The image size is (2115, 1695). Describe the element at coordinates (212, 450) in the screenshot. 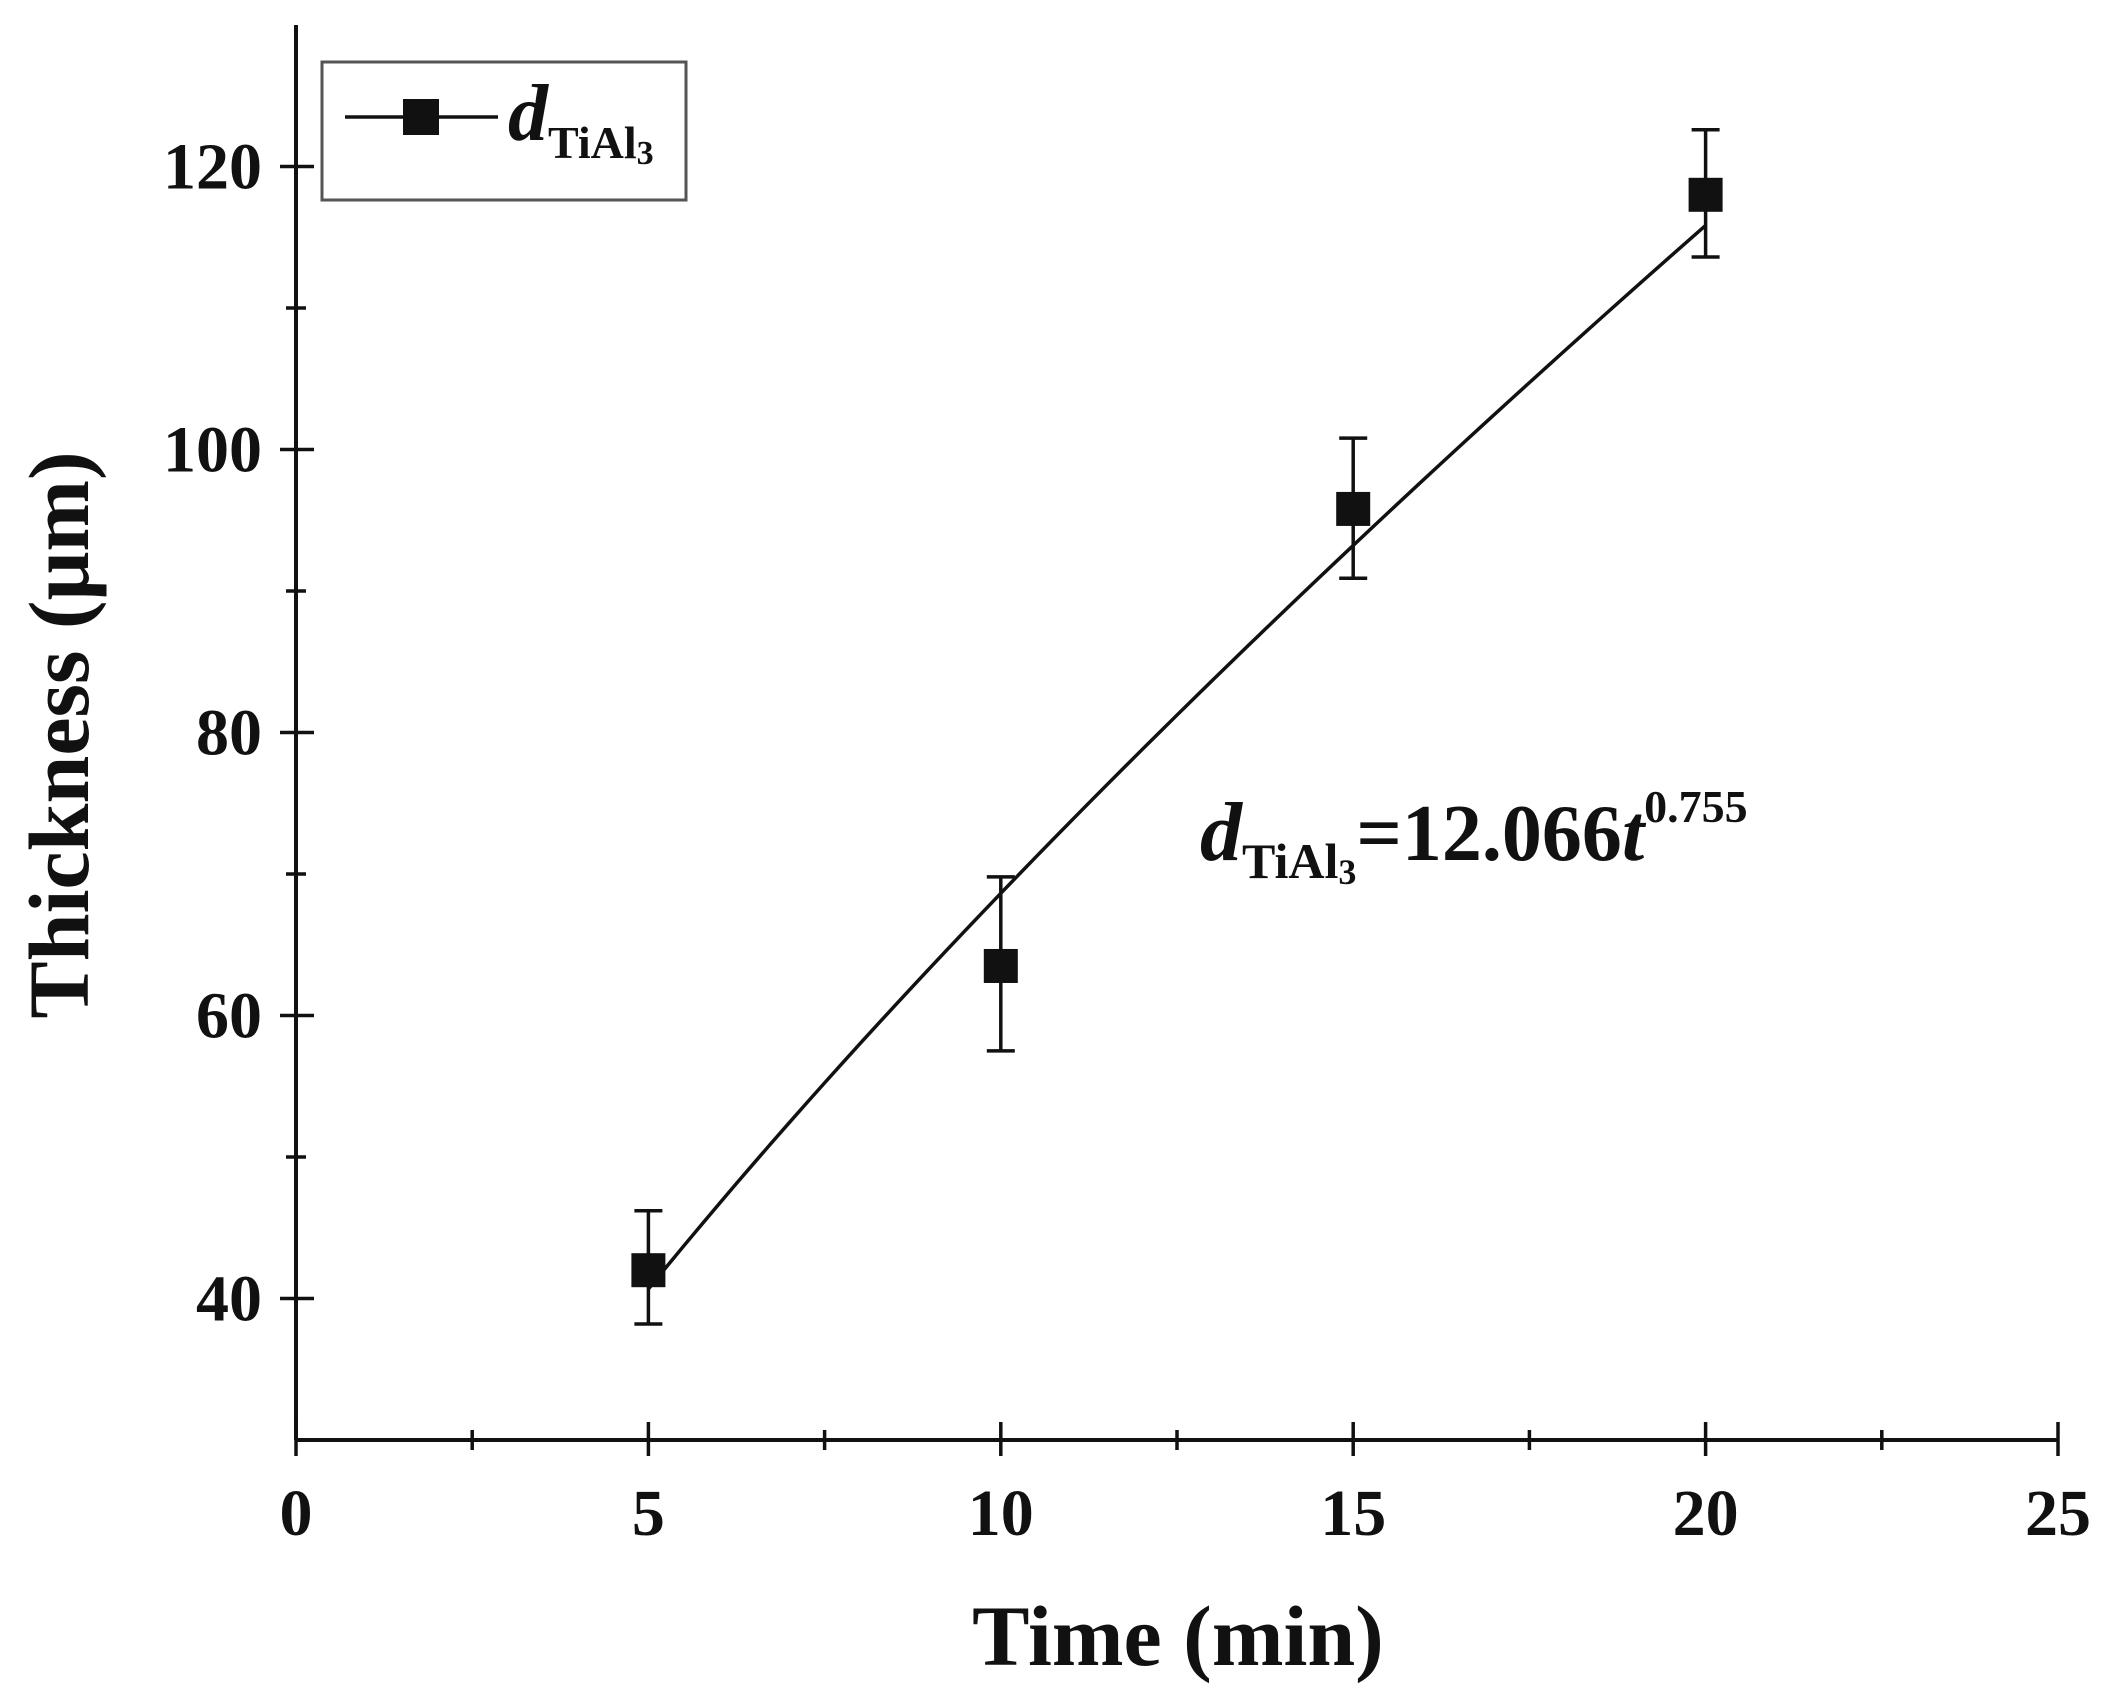

I see `y-tick-label: 100` at that location.